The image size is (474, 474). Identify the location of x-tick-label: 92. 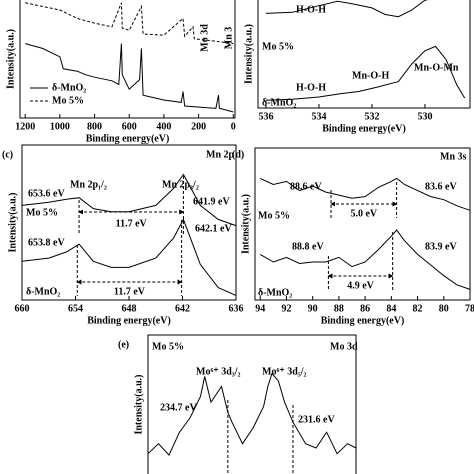
(286, 308).